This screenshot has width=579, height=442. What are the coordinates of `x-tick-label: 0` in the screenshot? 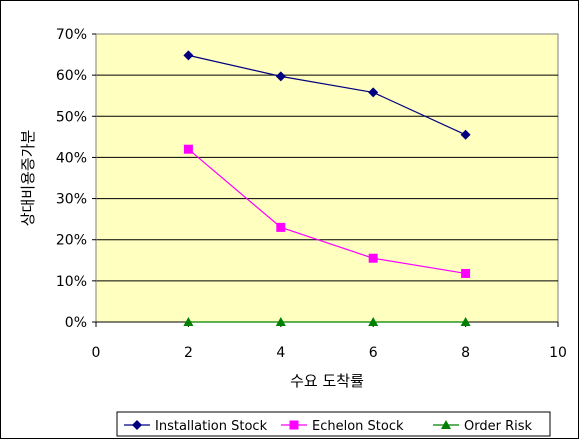 It's located at (96, 353).